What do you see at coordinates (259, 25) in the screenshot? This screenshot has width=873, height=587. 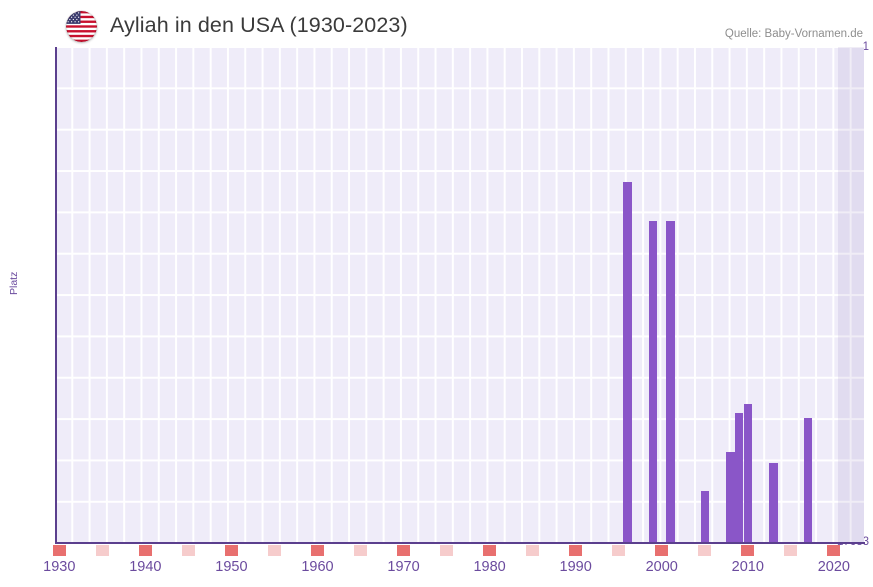 I see `page-title: Ayliah in den USA (1930-2023)` at bounding box center [259, 25].